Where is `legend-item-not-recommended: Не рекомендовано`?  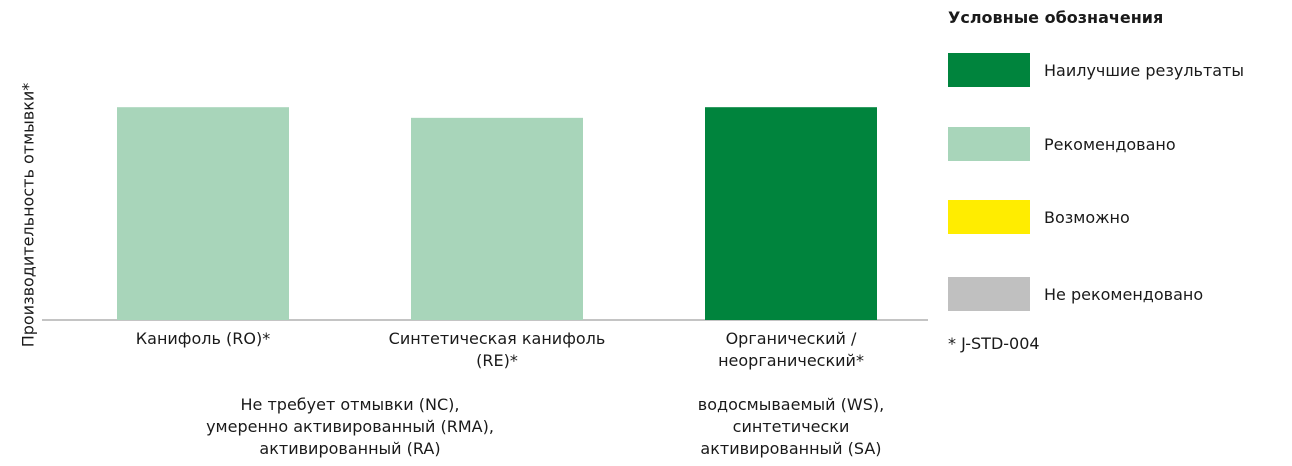
legend-item-not-recommended: Не рекомендовано is located at coordinates (1075, 294).